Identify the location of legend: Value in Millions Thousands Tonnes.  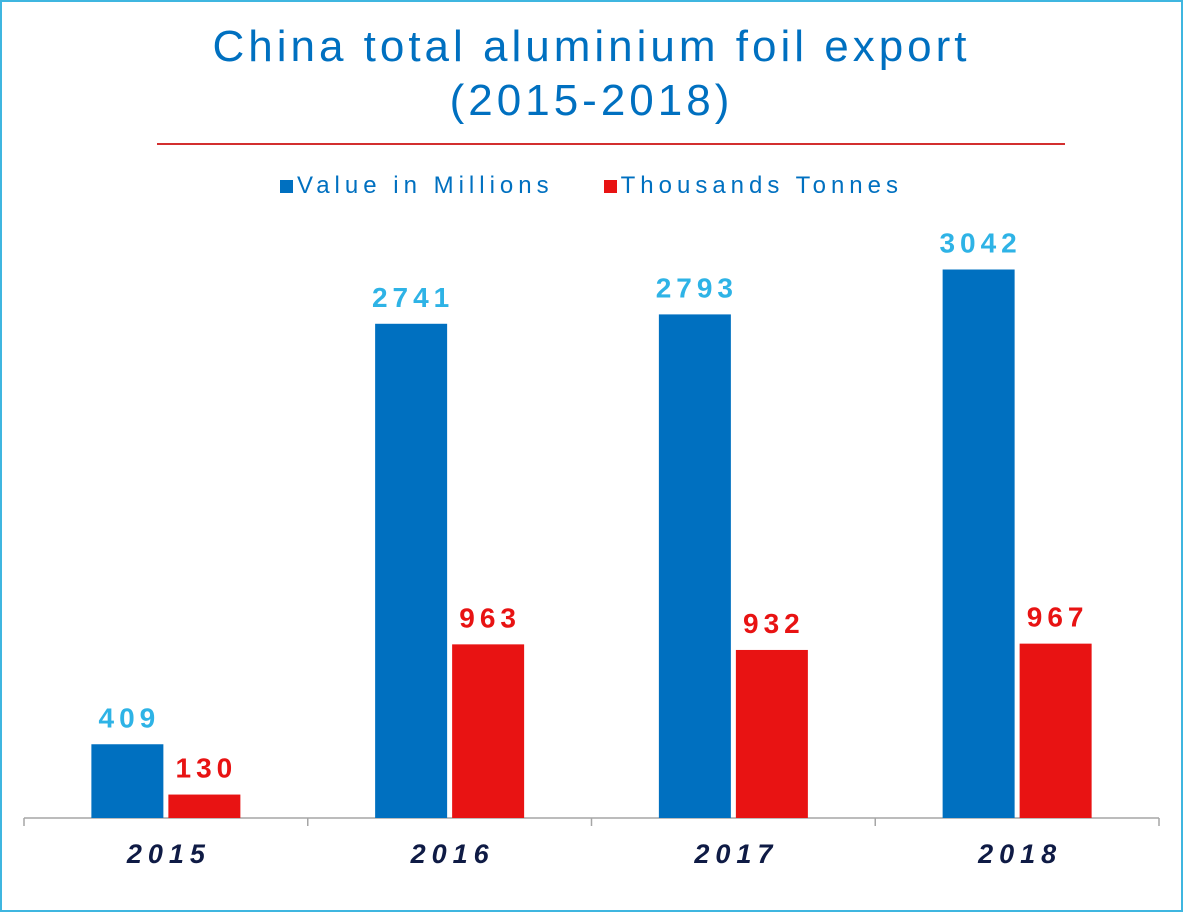
(591, 186).